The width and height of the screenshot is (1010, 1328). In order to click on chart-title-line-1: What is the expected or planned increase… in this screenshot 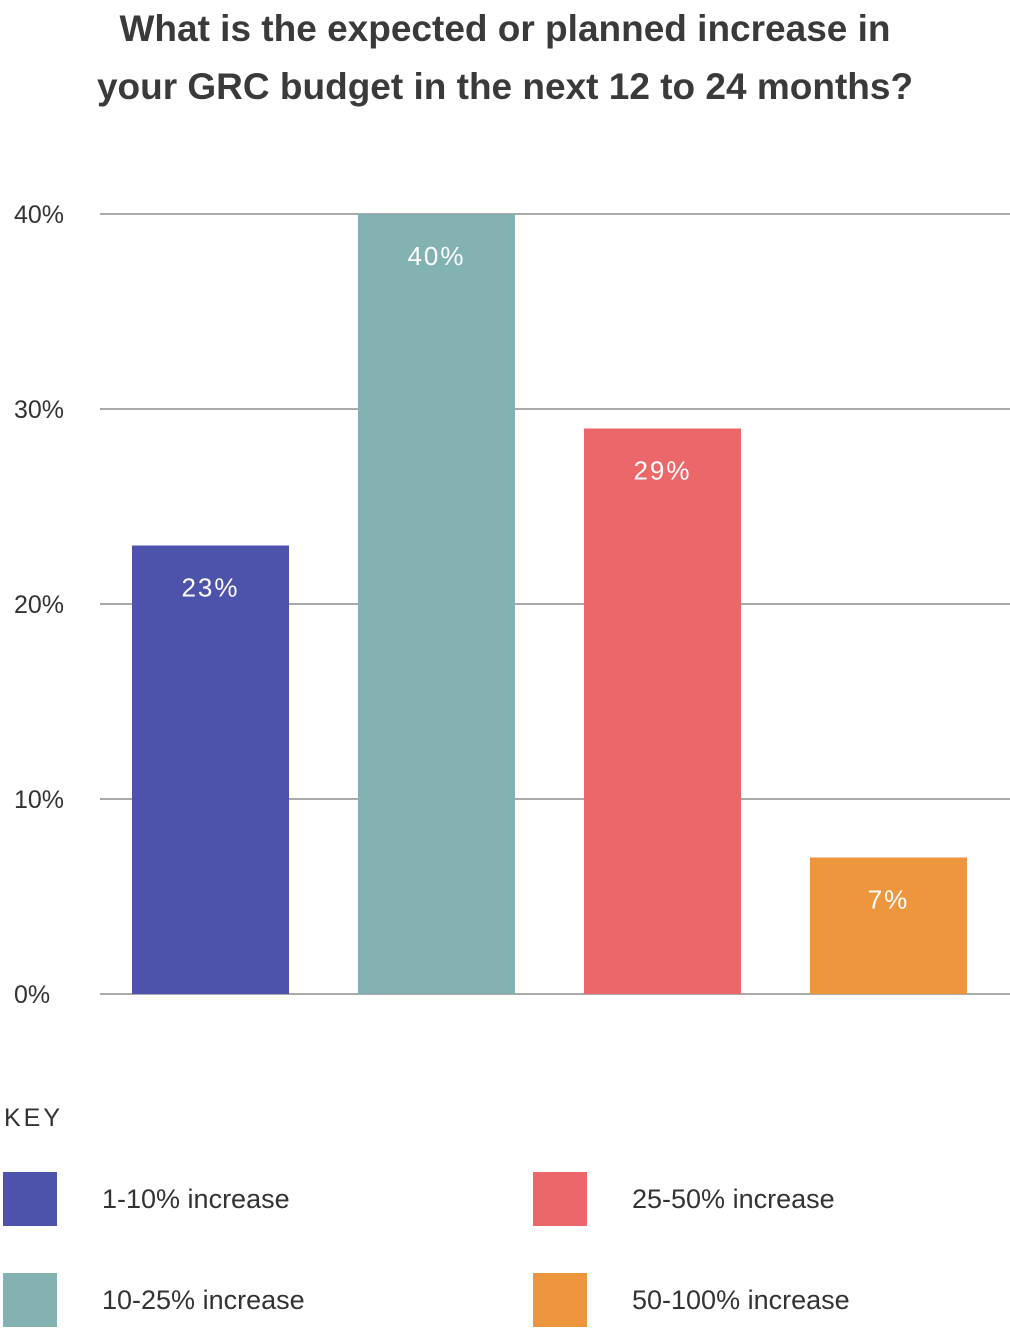, I will do `click(505, 28)`.